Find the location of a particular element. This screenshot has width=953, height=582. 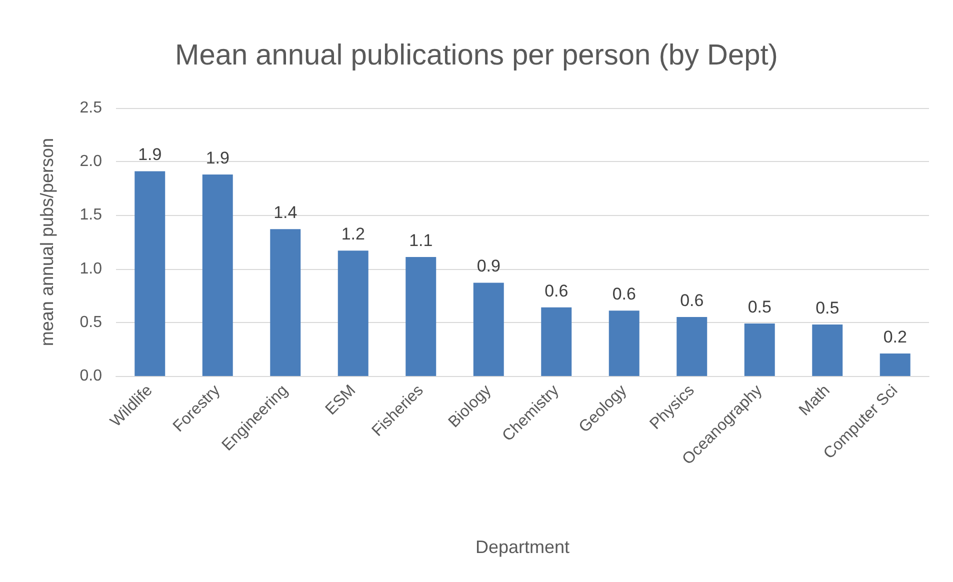

y-tick-label: 2.0 is located at coordinates (91, 161).